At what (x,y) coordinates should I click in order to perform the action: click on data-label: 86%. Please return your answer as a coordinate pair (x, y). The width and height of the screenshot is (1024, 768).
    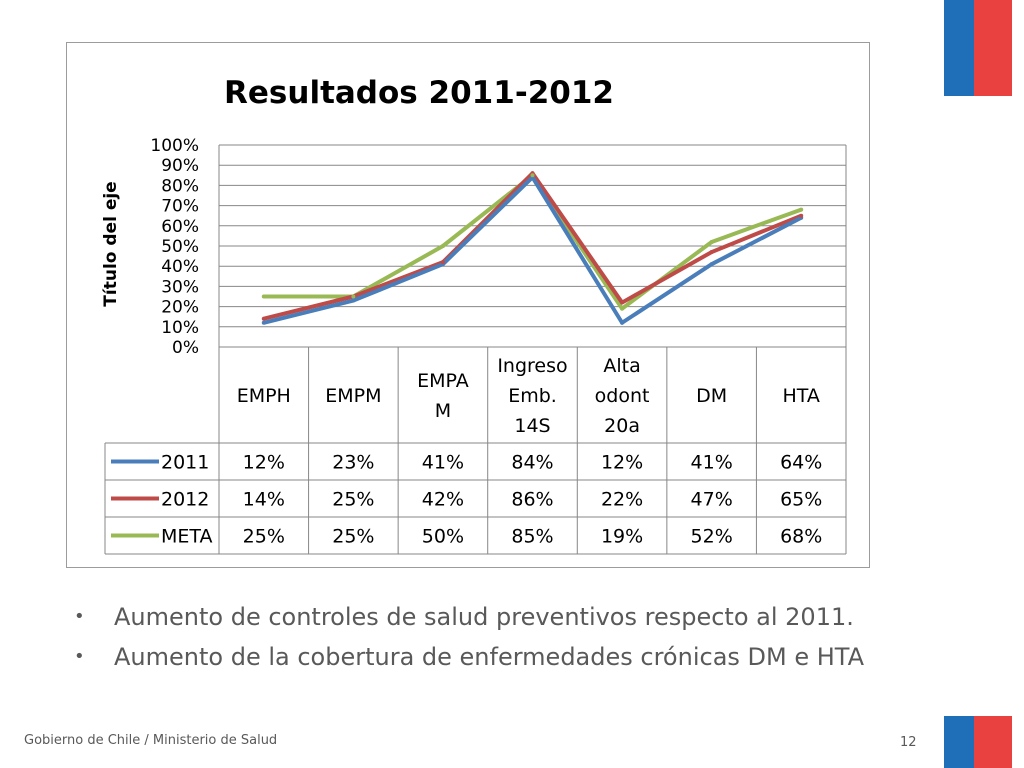
    Looking at the image, I should click on (532, 500).